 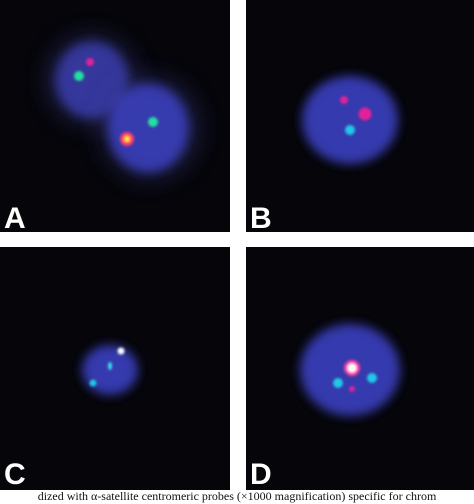 What do you see at coordinates (15, 218) in the screenshot?
I see `panel-label: A` at bounding box center [15, 218].